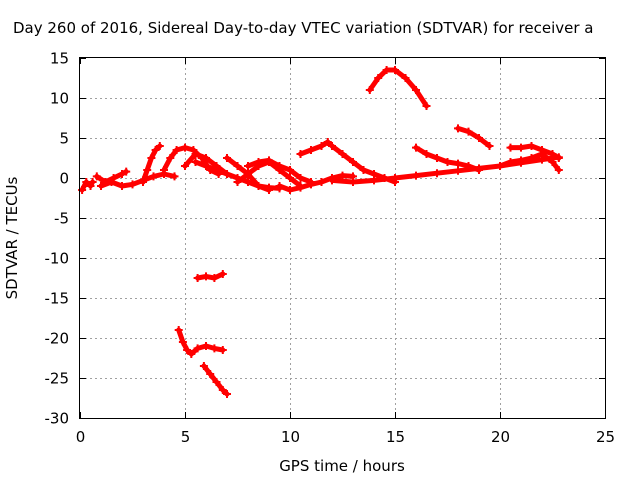  Describe the element at coordinates (81, 437) in the screenshot. I see `x-tick-label: 0` at that location.